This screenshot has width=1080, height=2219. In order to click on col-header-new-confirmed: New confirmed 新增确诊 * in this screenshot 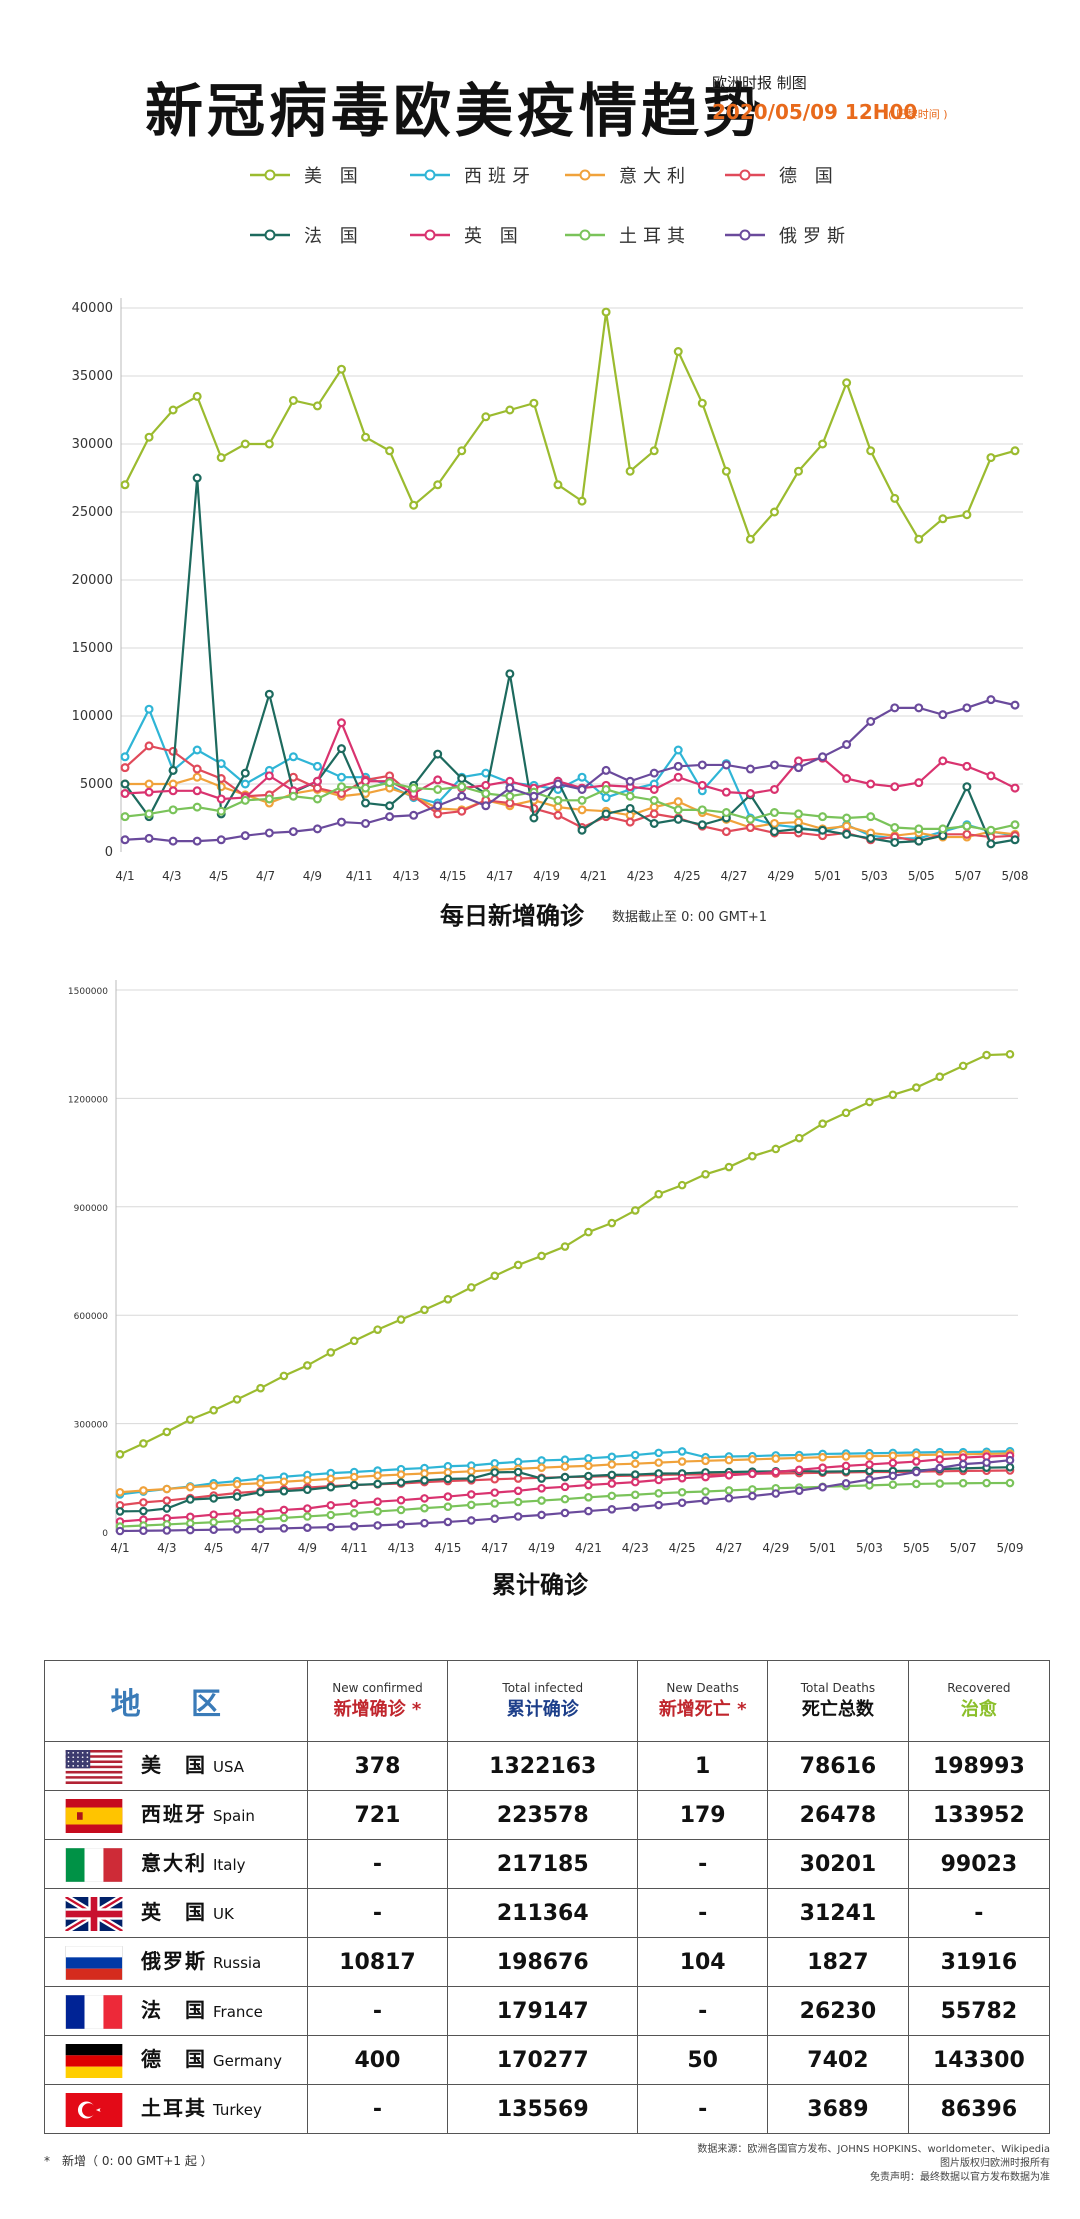, I will do `click(377, 1701)`.